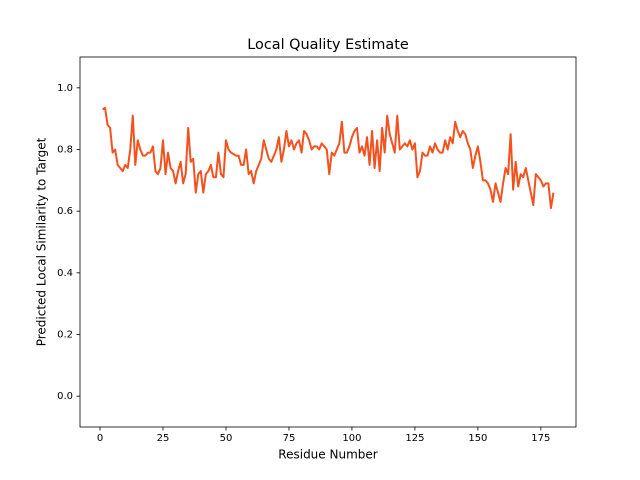 The height and width of the screenshot is (480, 640). What do you see at coordinates (540, 438) in the screenshot?
I see `x-tick-label: 175` at bounding box center [540, 438].